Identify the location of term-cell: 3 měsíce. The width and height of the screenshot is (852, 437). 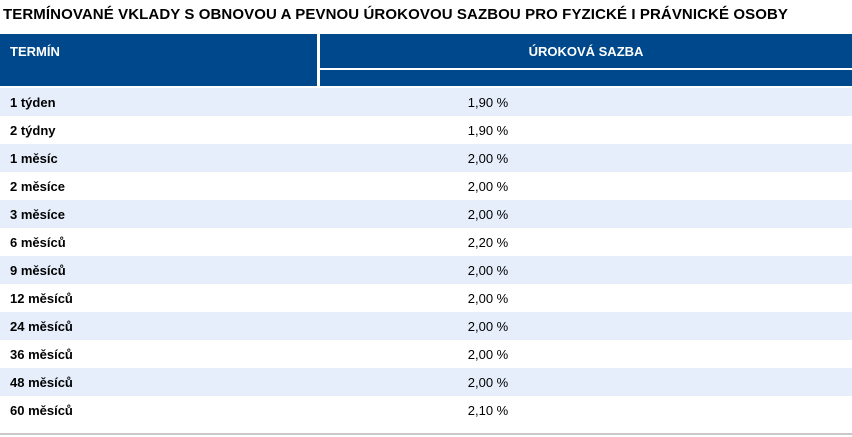
(37, 214).